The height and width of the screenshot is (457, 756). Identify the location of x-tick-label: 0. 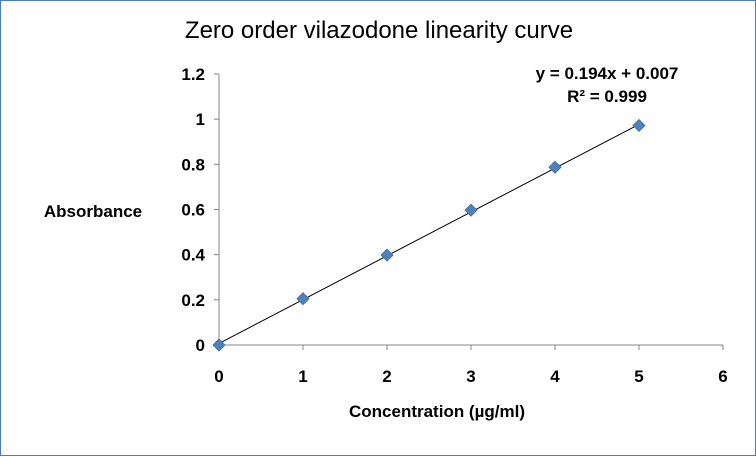
(218, 376).